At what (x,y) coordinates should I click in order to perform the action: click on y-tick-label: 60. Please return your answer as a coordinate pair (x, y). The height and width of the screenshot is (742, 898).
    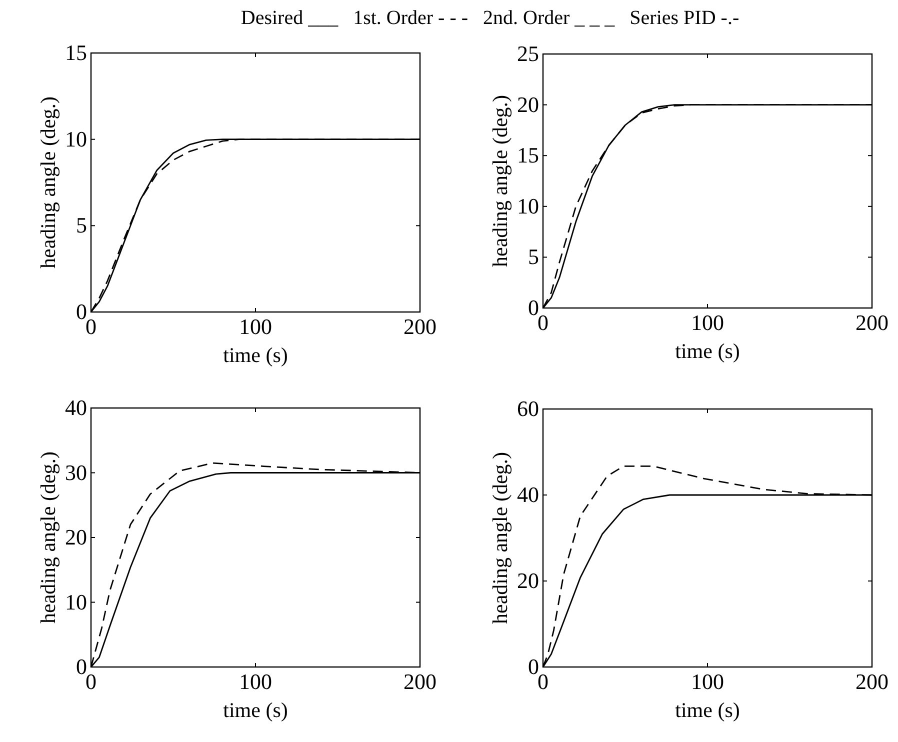
    Looking at the image, I should click on (528, 408).